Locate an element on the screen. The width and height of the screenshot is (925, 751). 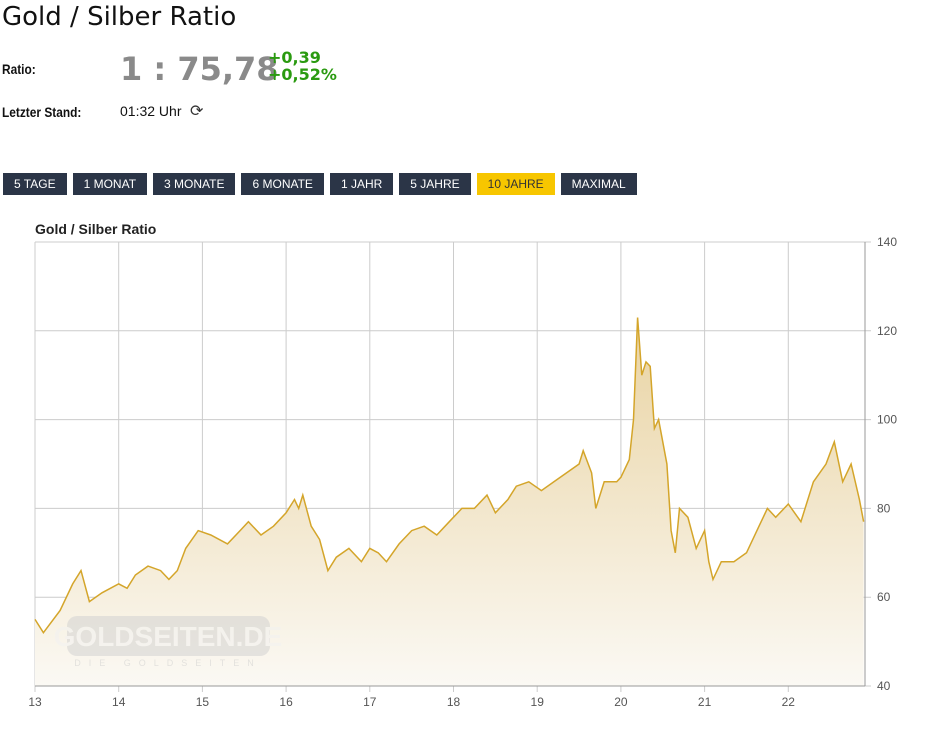
x-tick-label: 20 is located at coordinates (621, 702).